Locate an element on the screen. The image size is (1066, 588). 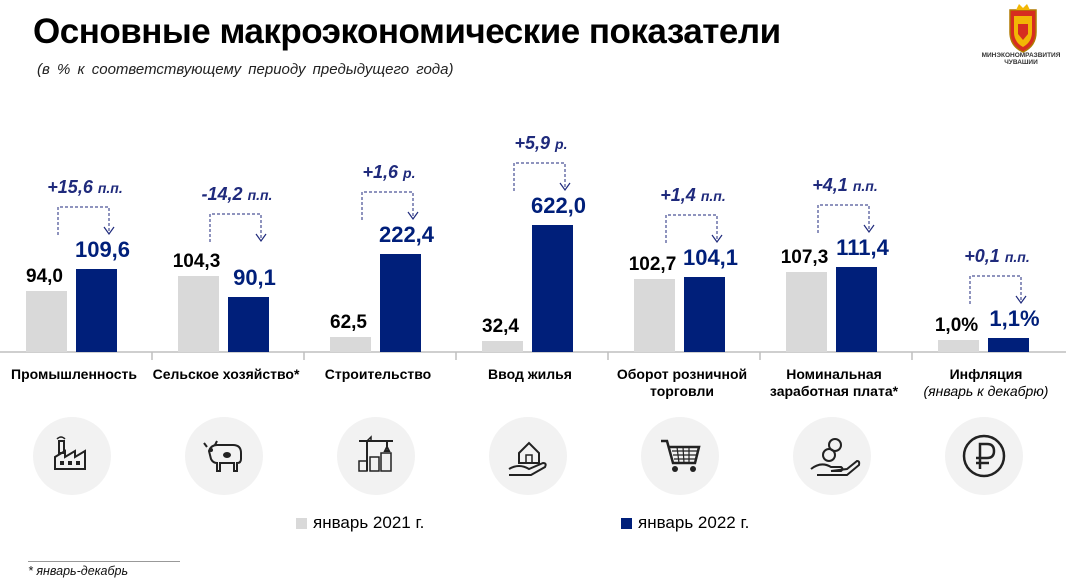
factory-icon is located at coordinates (72, 456).